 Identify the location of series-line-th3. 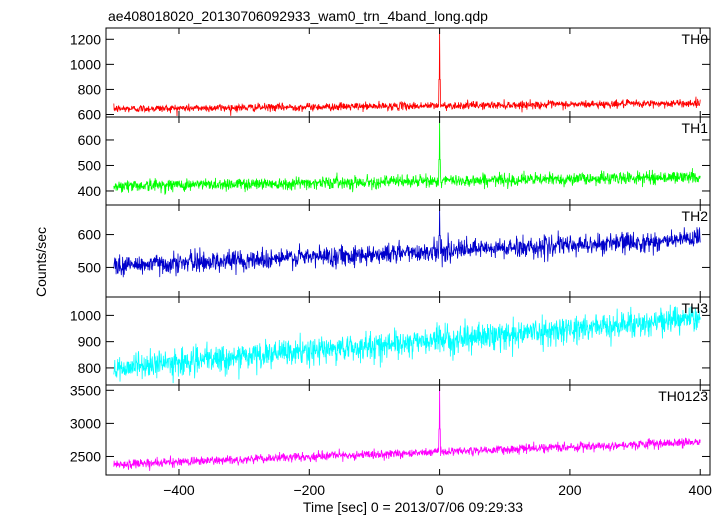
(407, 344).